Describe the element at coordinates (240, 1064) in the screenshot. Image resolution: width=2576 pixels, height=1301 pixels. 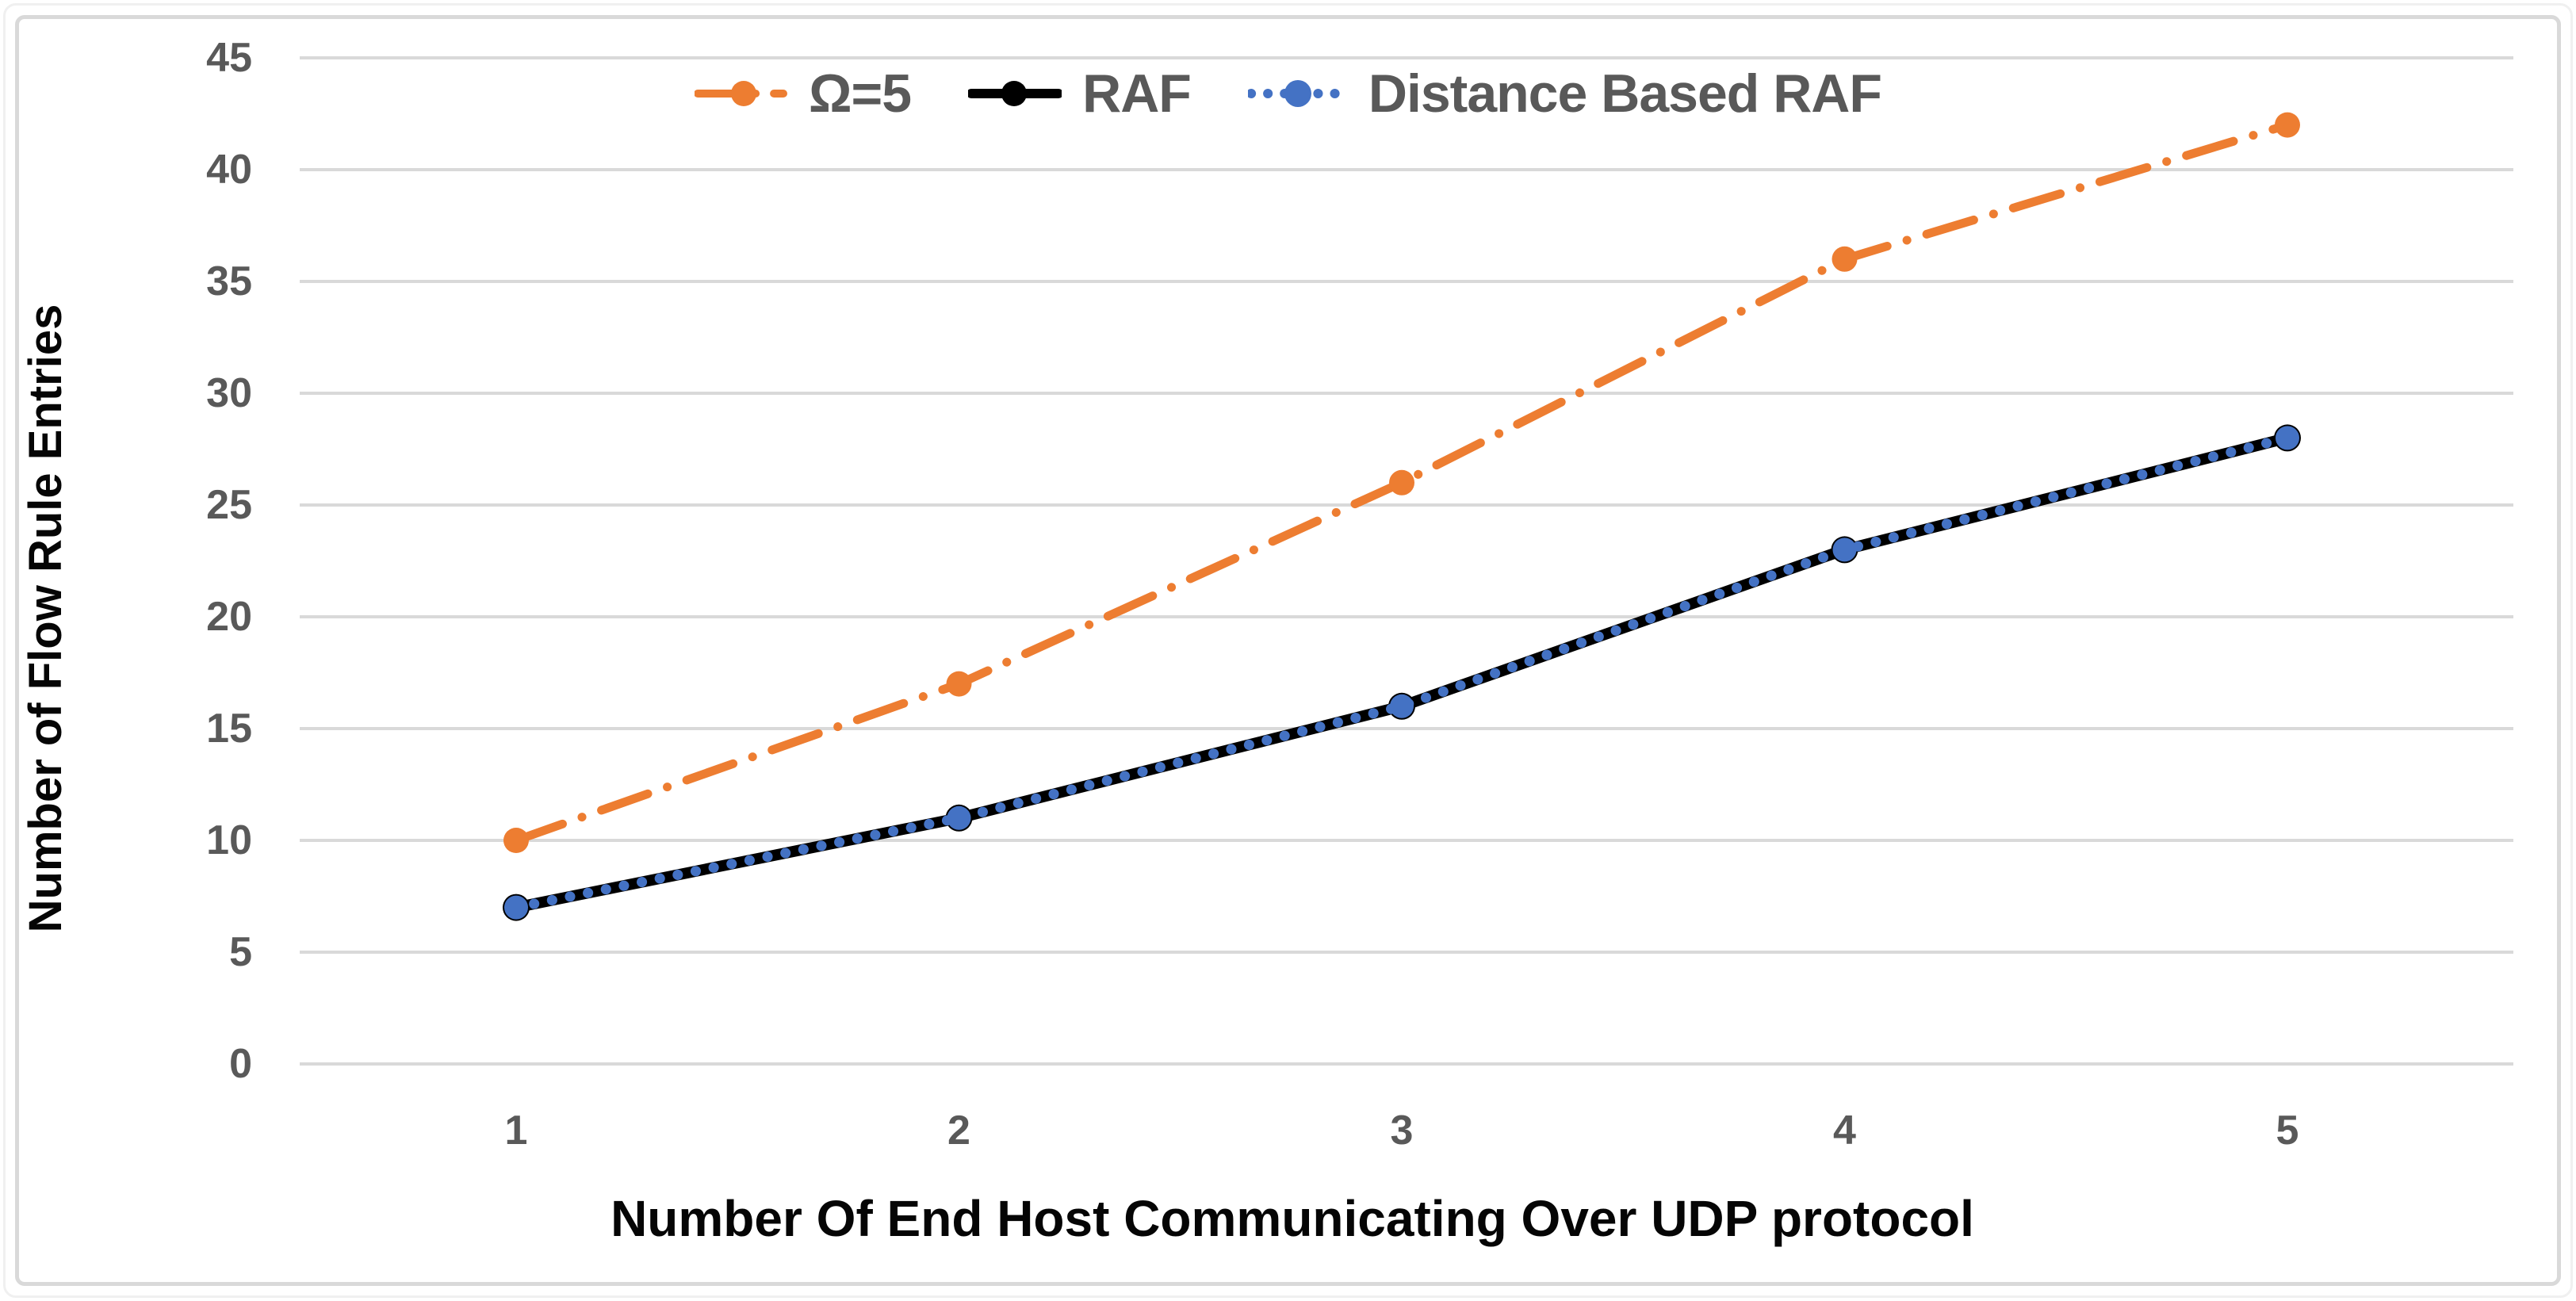
I see `y-tick-label-0: 0` at that location.